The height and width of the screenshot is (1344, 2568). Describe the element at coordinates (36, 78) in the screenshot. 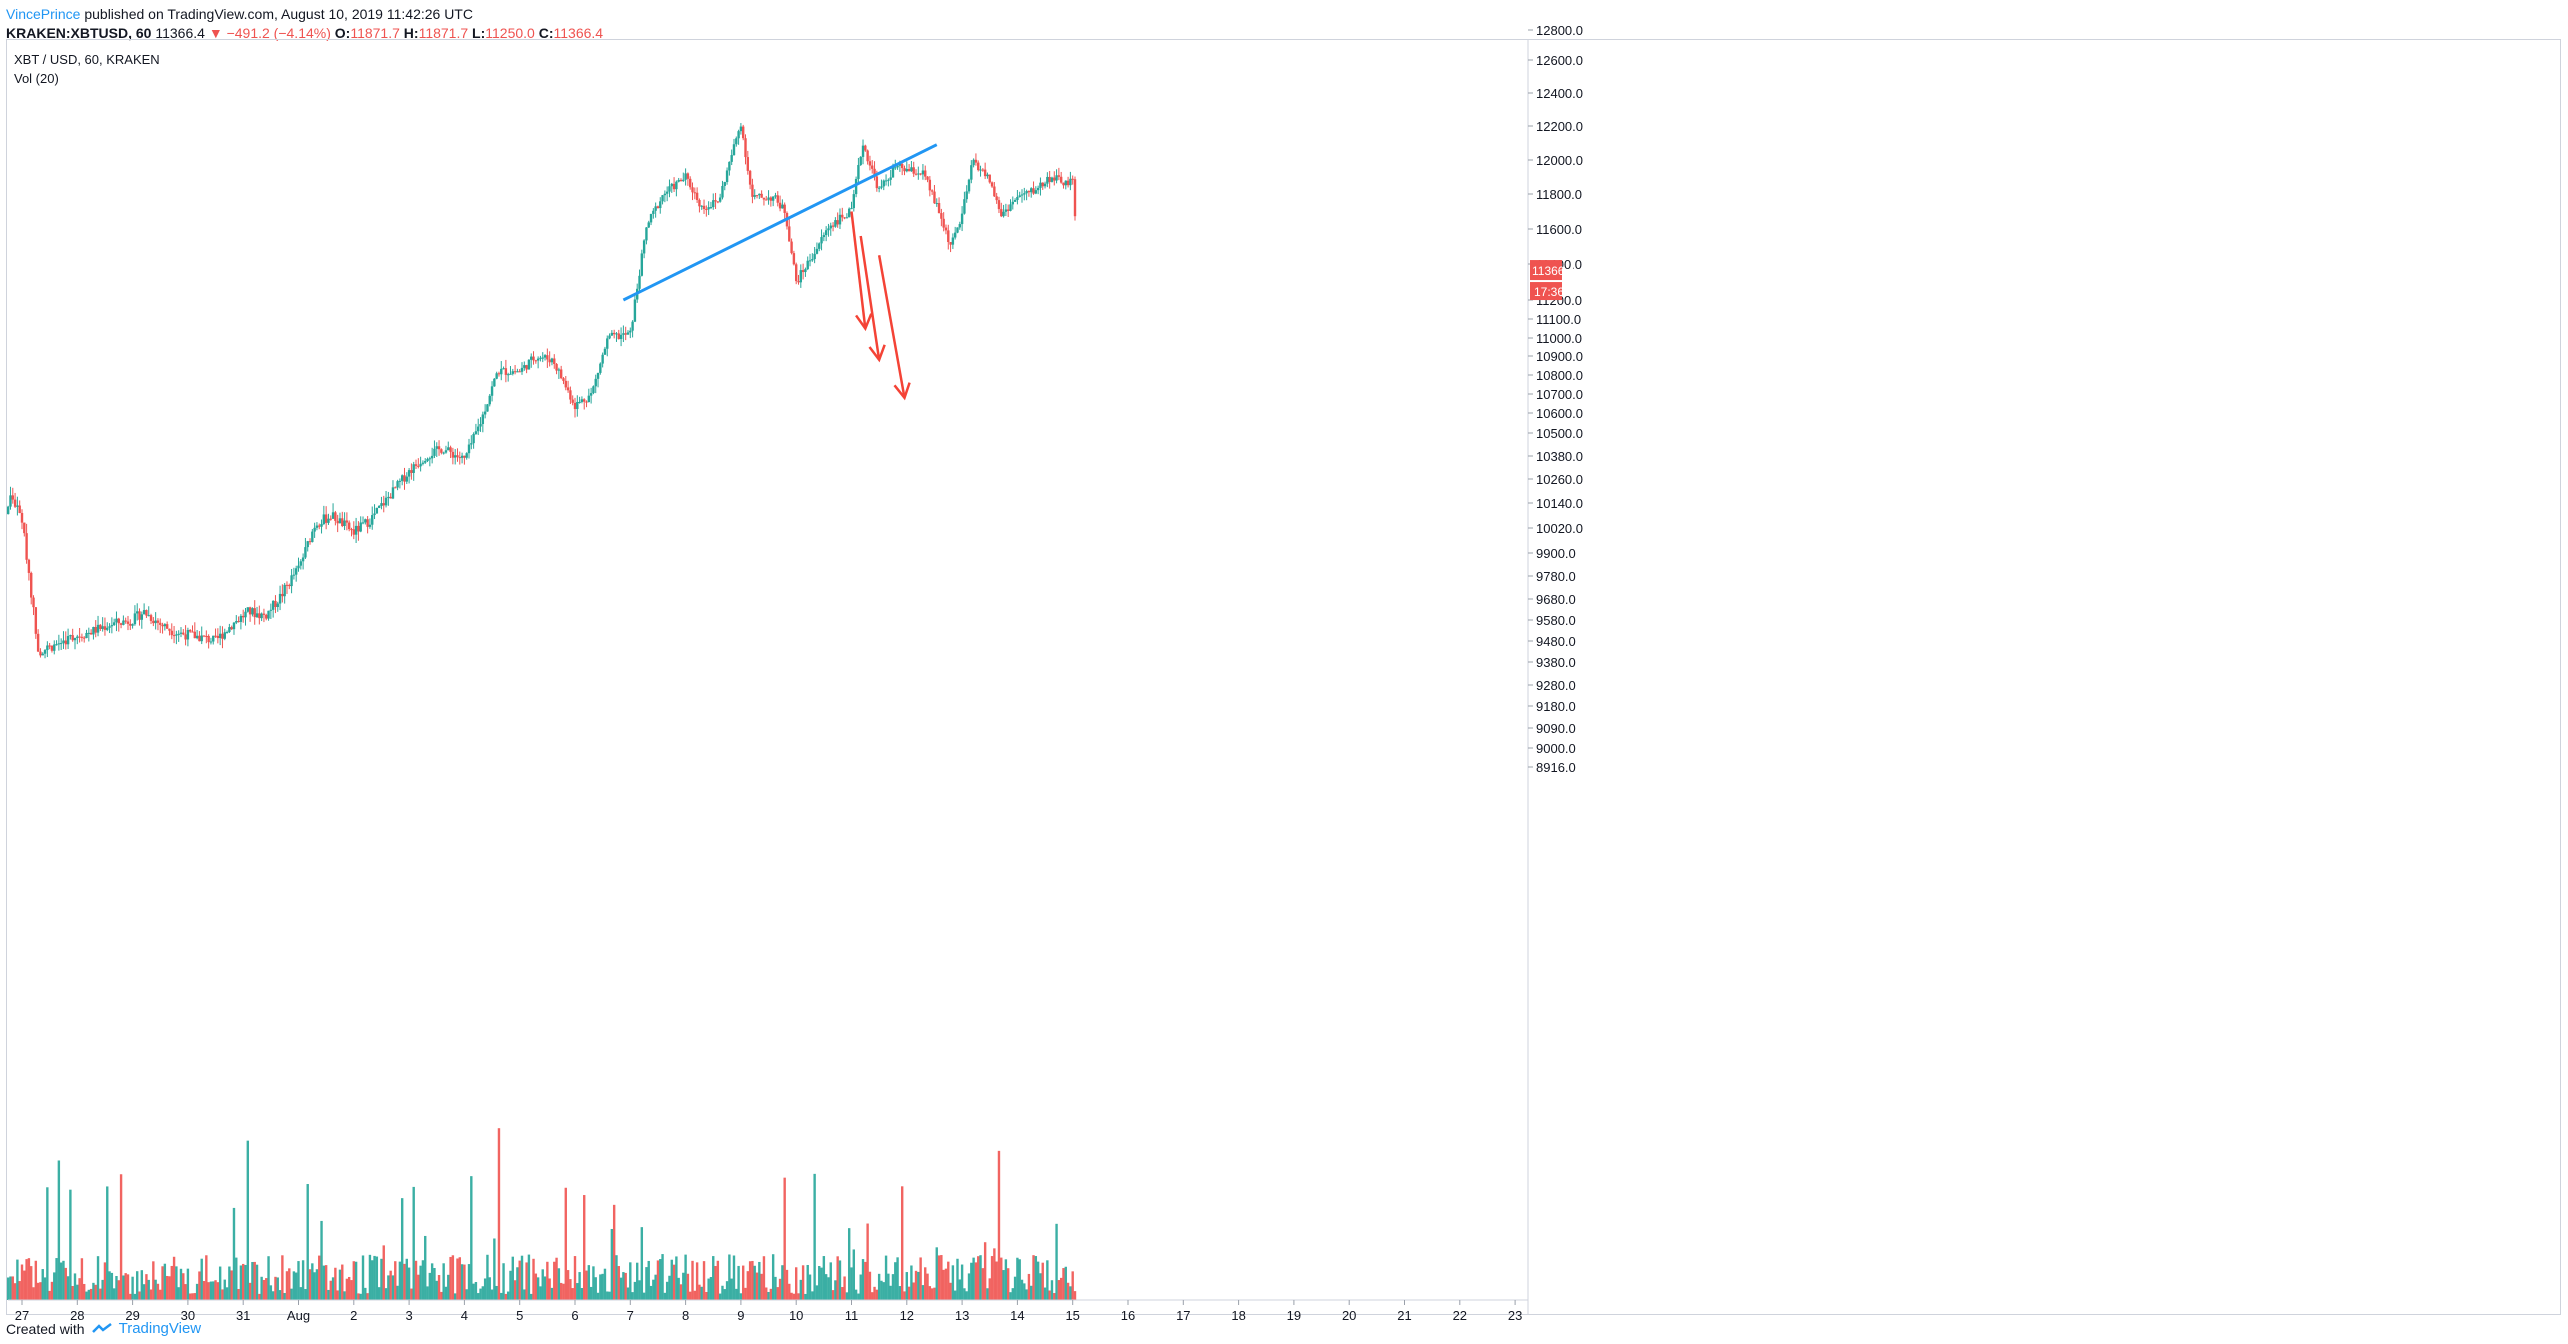

I see `volume-legend: Vol (20)` at that location.